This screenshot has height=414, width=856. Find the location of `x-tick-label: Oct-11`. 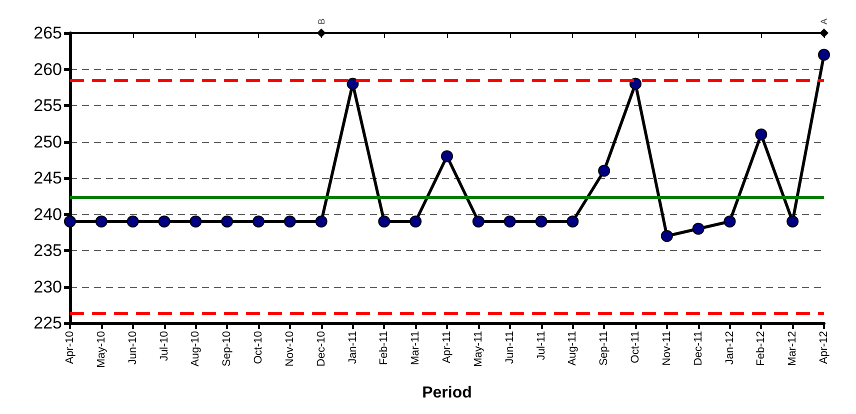

x-tick-label: Oct-11 is located at coordinates (636, 347).